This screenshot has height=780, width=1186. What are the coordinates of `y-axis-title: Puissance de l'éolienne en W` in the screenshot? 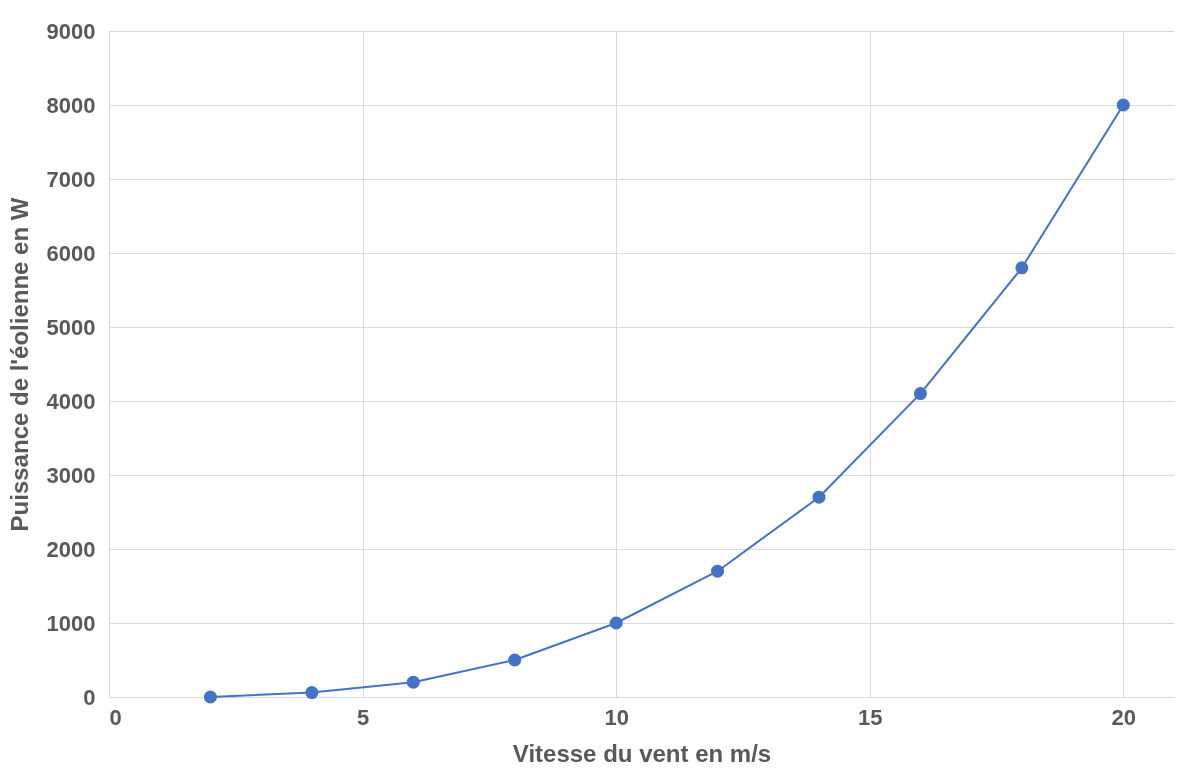 It's located at (19, 364).